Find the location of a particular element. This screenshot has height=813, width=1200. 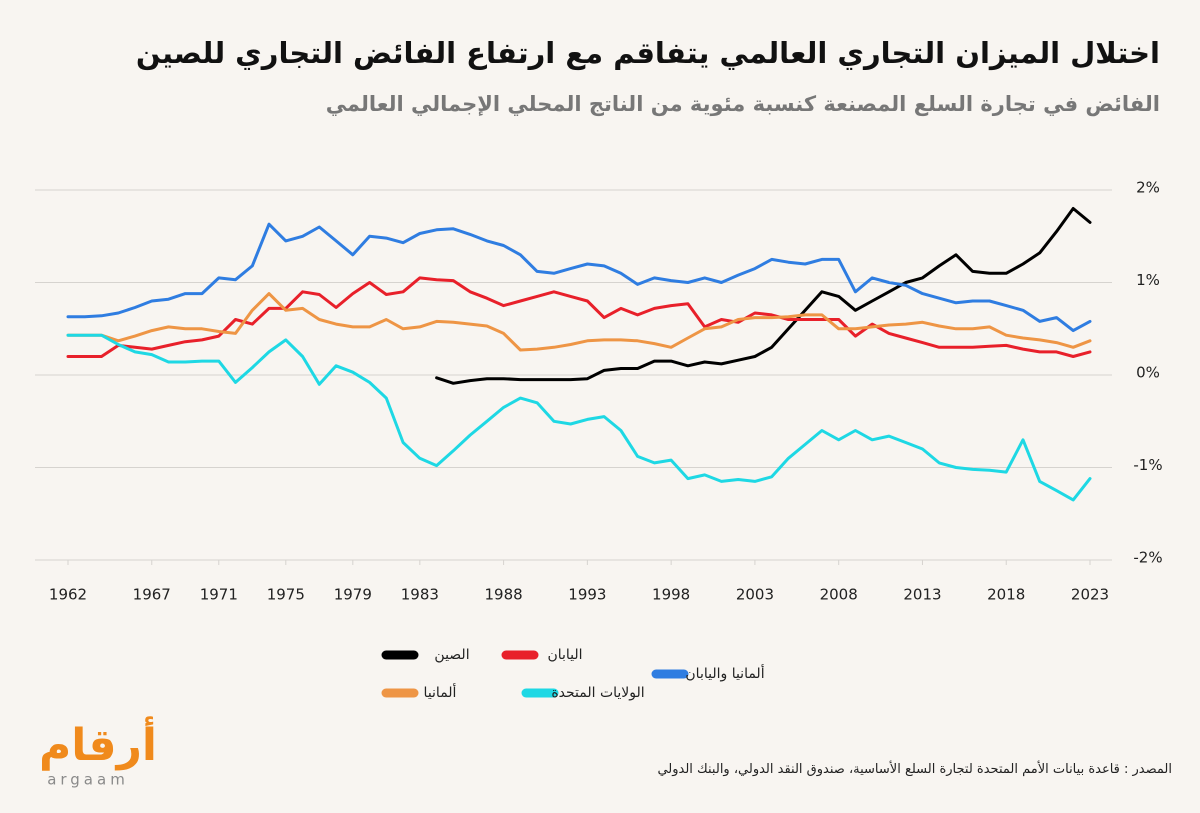

legend-label: اليابان is located at coordinates (564, 655).